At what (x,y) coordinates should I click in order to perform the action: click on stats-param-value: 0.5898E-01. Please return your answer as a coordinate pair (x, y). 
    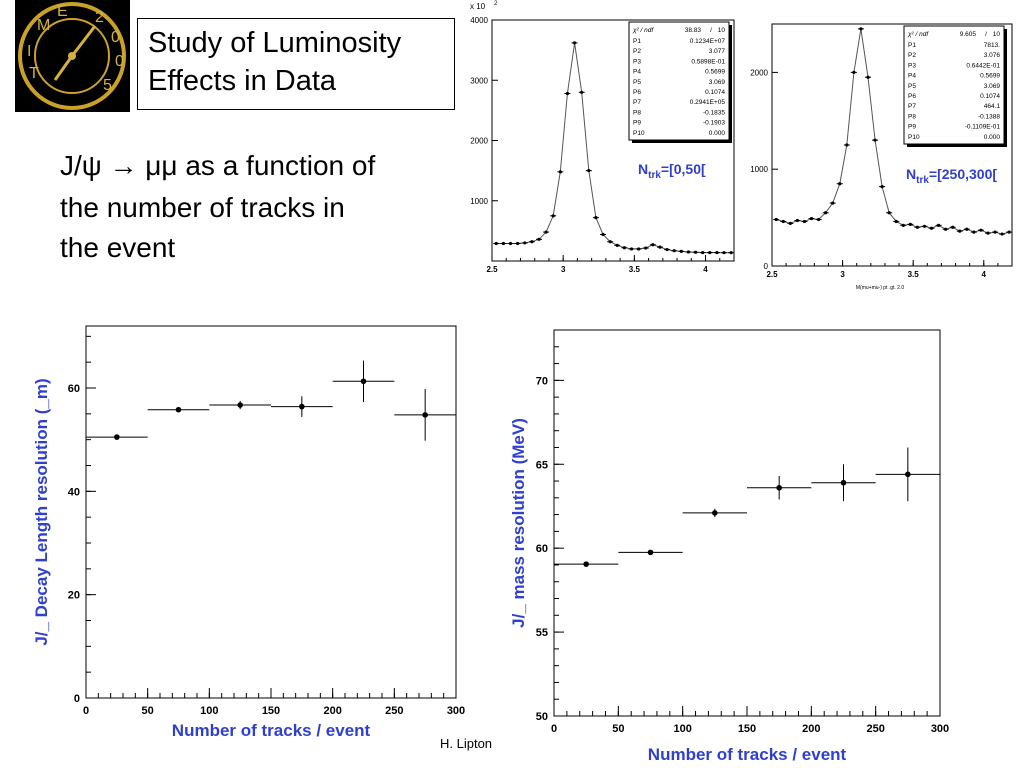
    Looking at the image, I should click on (708, 61).